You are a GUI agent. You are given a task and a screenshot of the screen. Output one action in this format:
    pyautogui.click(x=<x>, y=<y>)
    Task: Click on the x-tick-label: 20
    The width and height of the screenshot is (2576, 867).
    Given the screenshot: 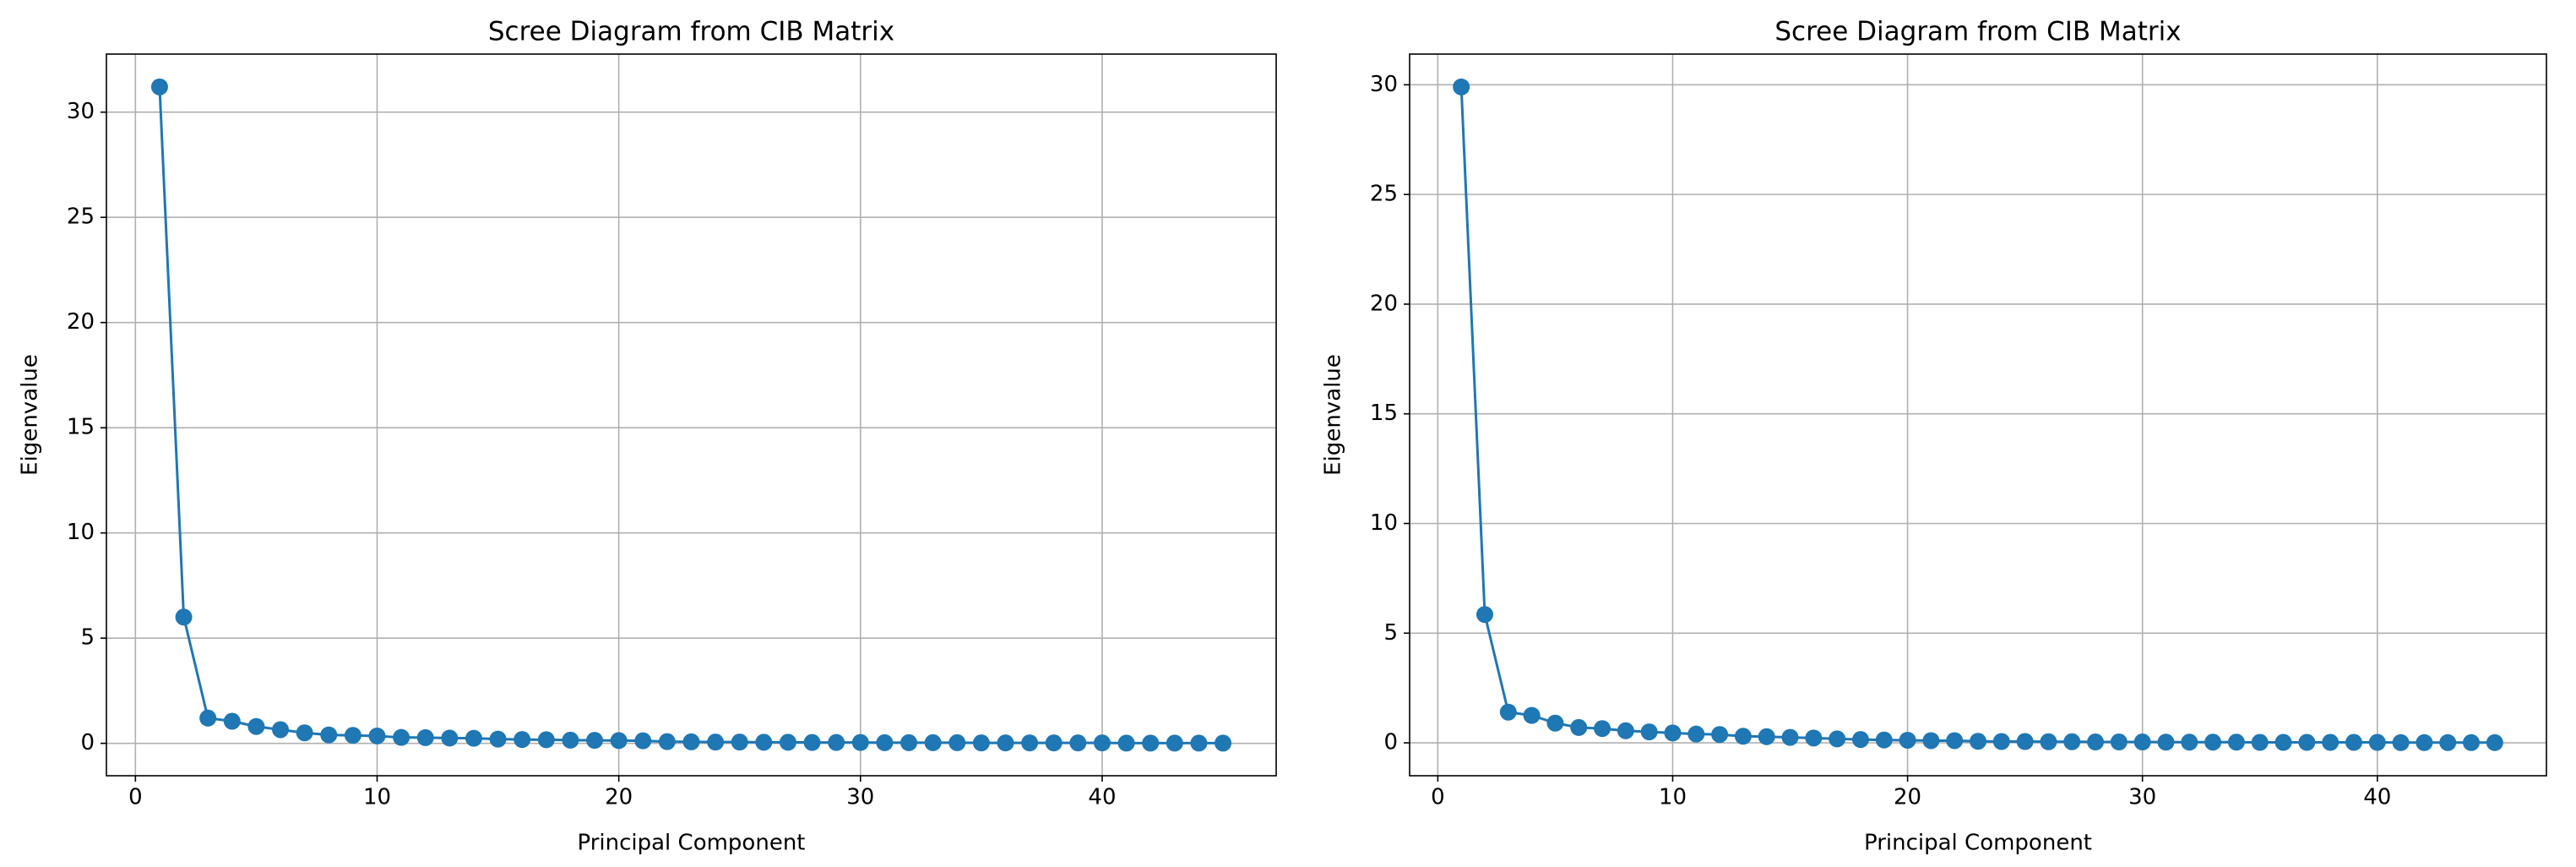 What is the action you would take?
    pyautogui.click(x=1907, y=797)
    